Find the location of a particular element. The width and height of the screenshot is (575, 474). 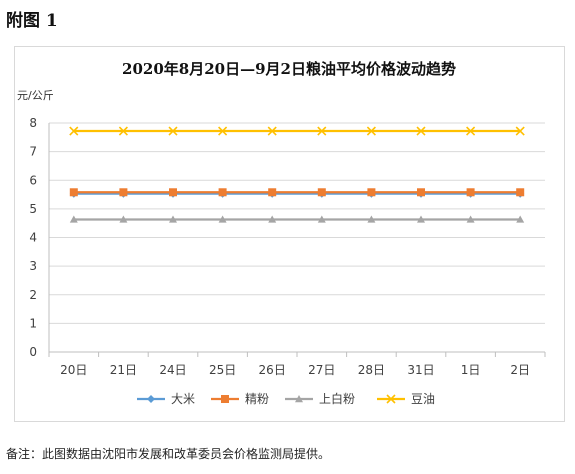

x-tick-label: 20日 is located at coordinates (73, 370).